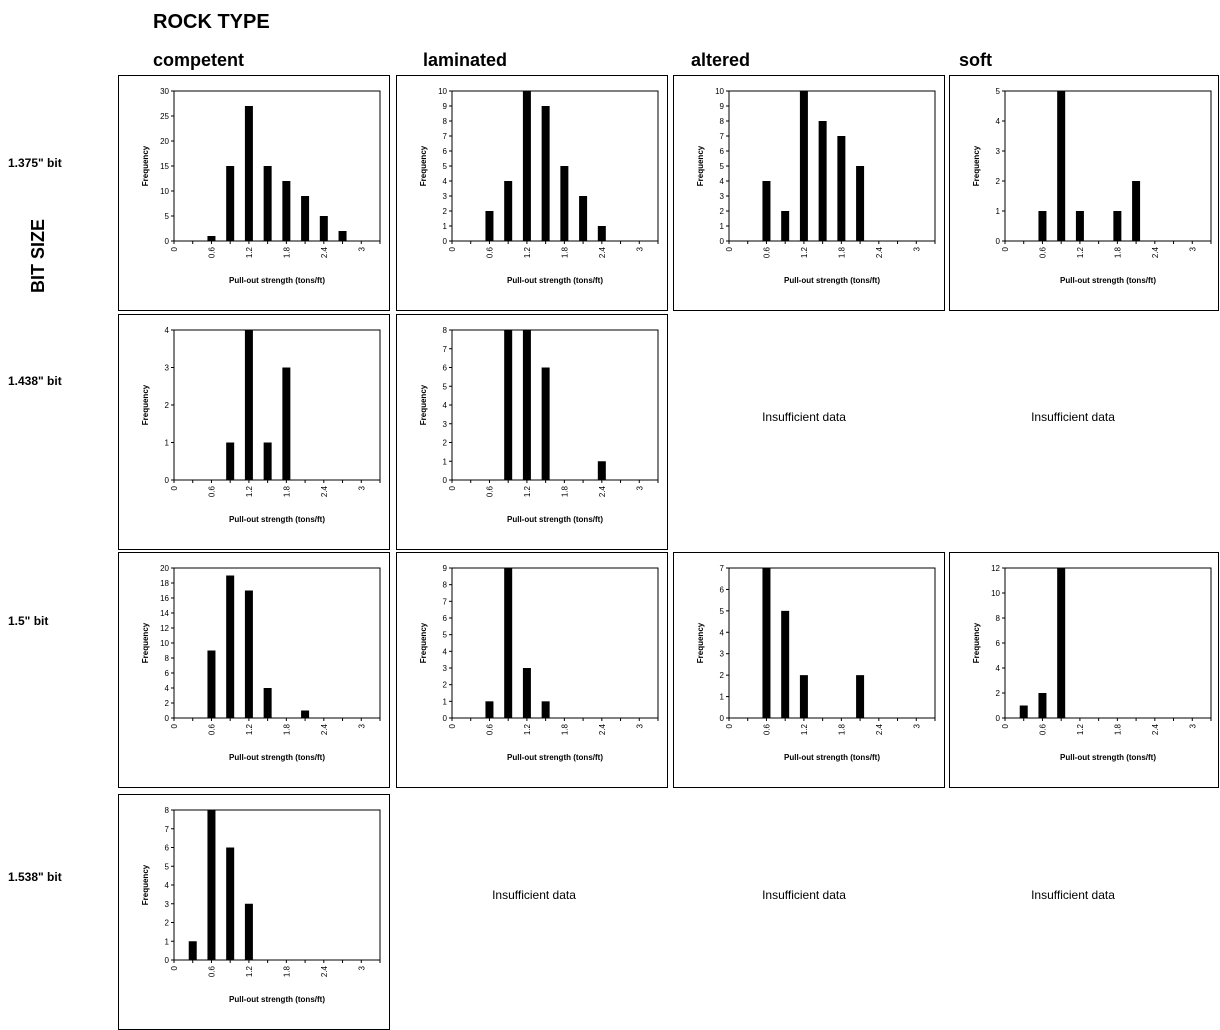 The image size is (1220, 1030). What do you see at coordinates (164, 91) in the screenshot?
I see `y-tick-label: 30` at bounding box center [164, 91].